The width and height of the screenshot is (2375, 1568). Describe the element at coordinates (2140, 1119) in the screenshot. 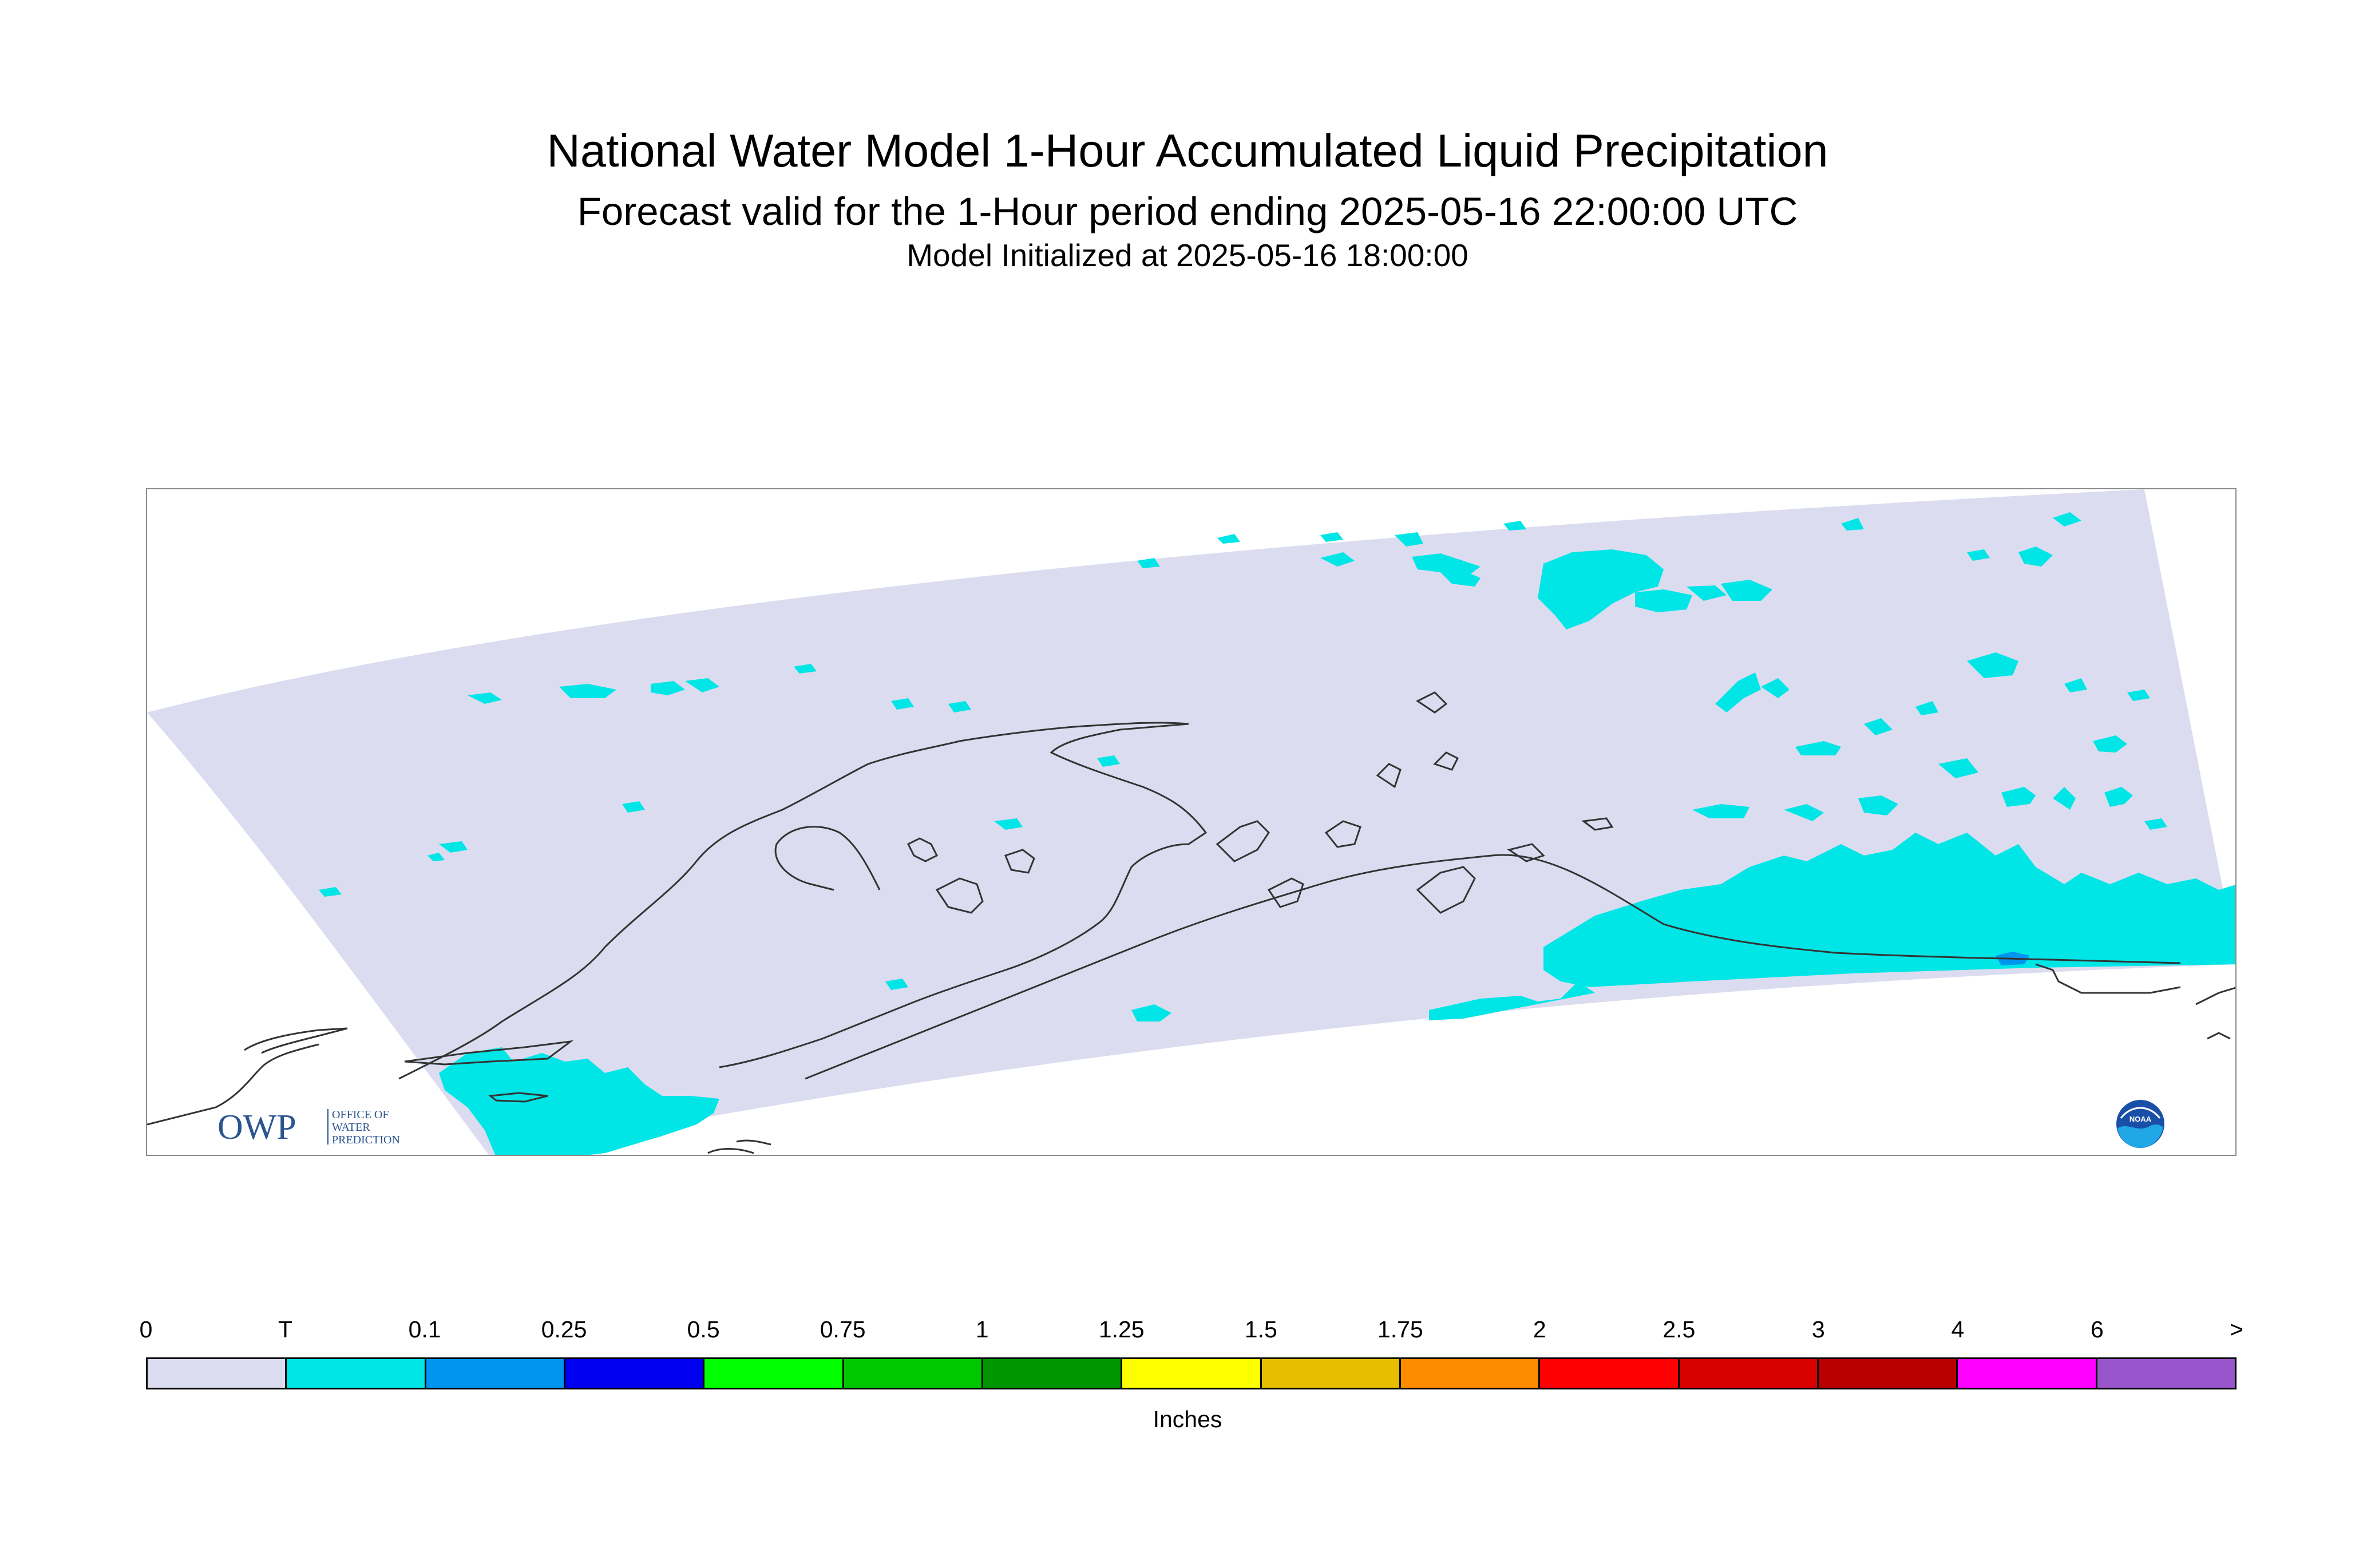

I see `noaa-logo-text: NOAA` at that location.